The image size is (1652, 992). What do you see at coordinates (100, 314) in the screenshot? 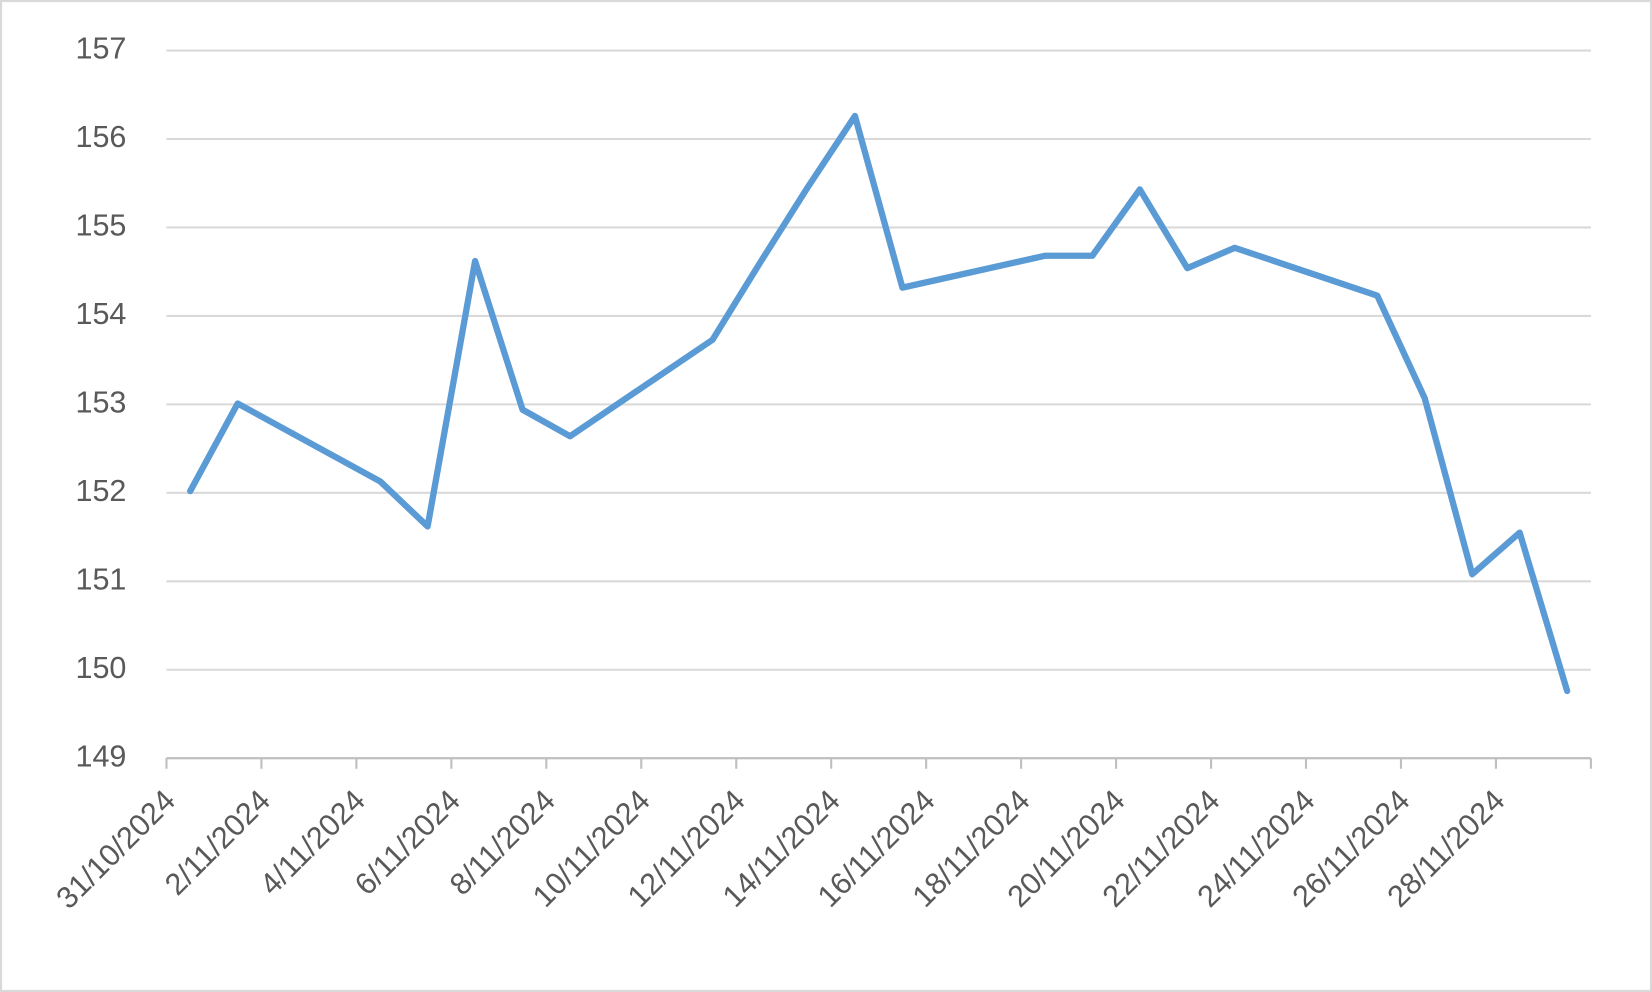
I see `y-tick-label: 154` at bounding box center [100, 314].